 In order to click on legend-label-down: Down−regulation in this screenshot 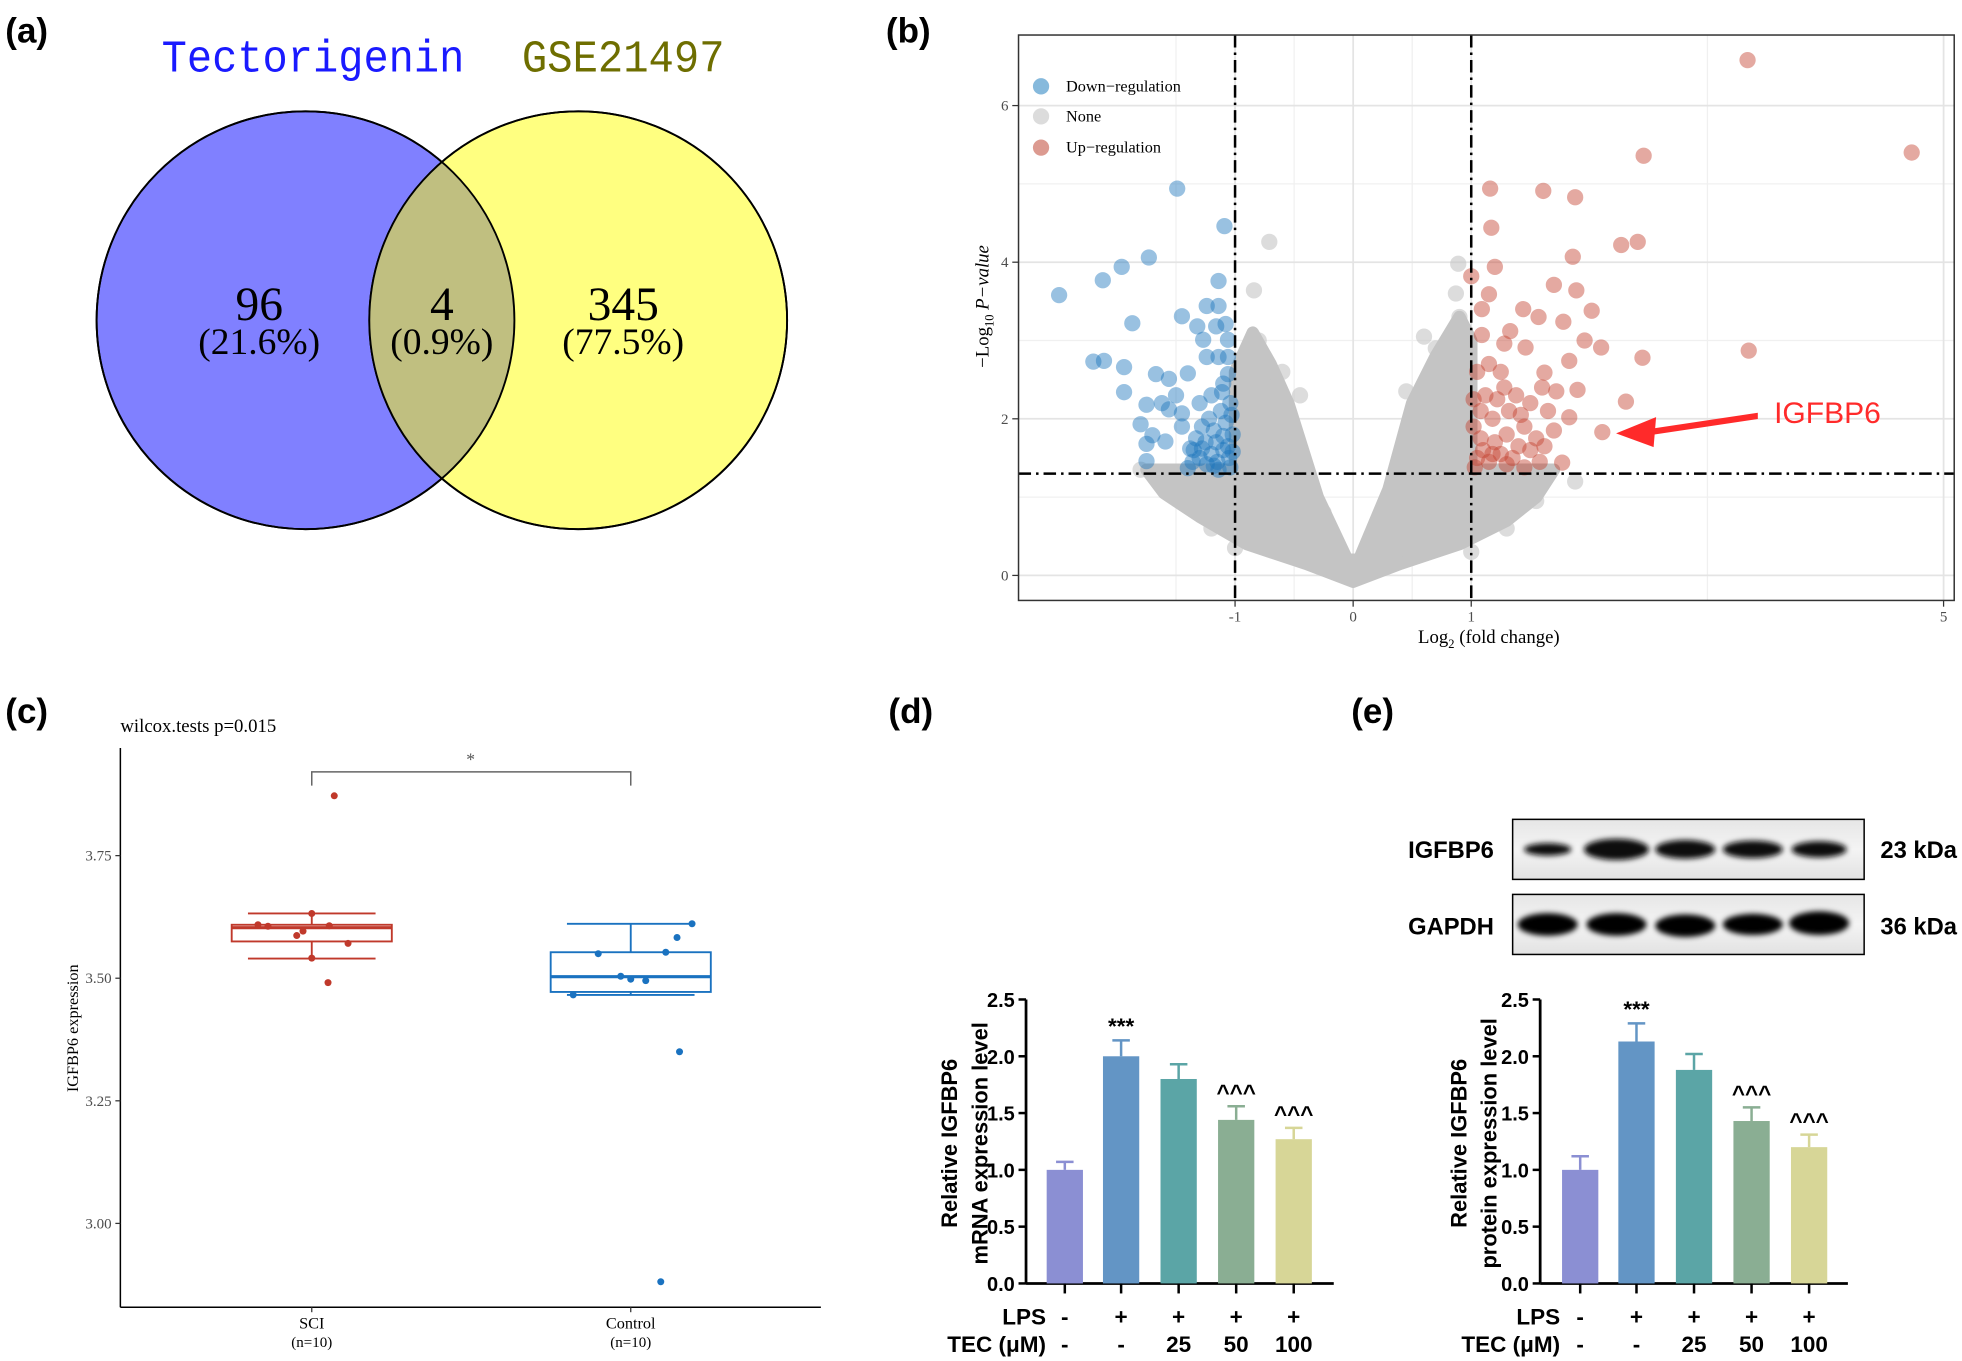, I will do `click(1123, 86)`.